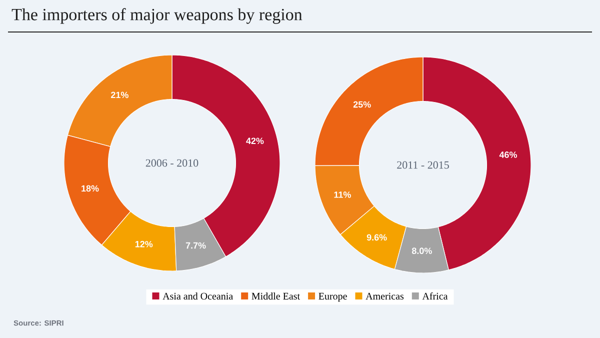  What do you see at coordinates (435, 296) in the screenshot?
I see `legend-label: Africa` at bounding box center [435, 296].